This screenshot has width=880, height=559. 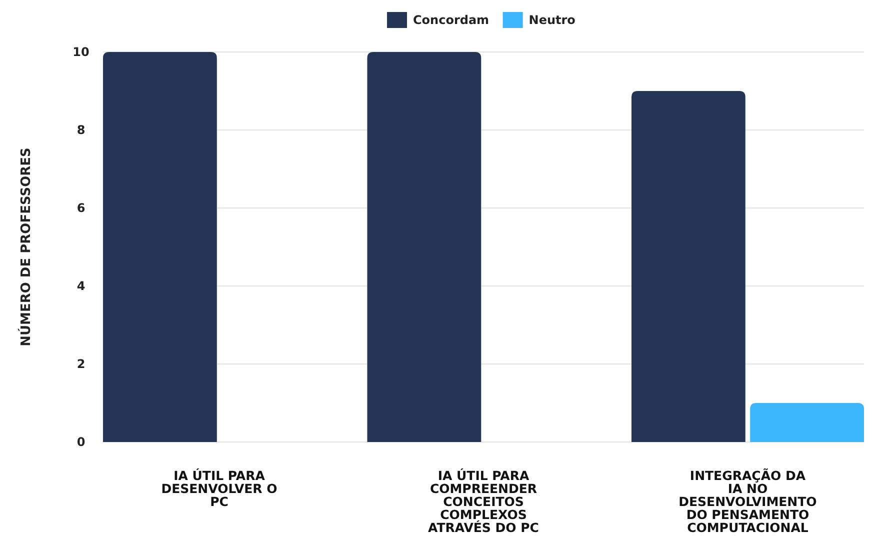 I want to click on legend-label: Concordam, so click(x=451, y=20).